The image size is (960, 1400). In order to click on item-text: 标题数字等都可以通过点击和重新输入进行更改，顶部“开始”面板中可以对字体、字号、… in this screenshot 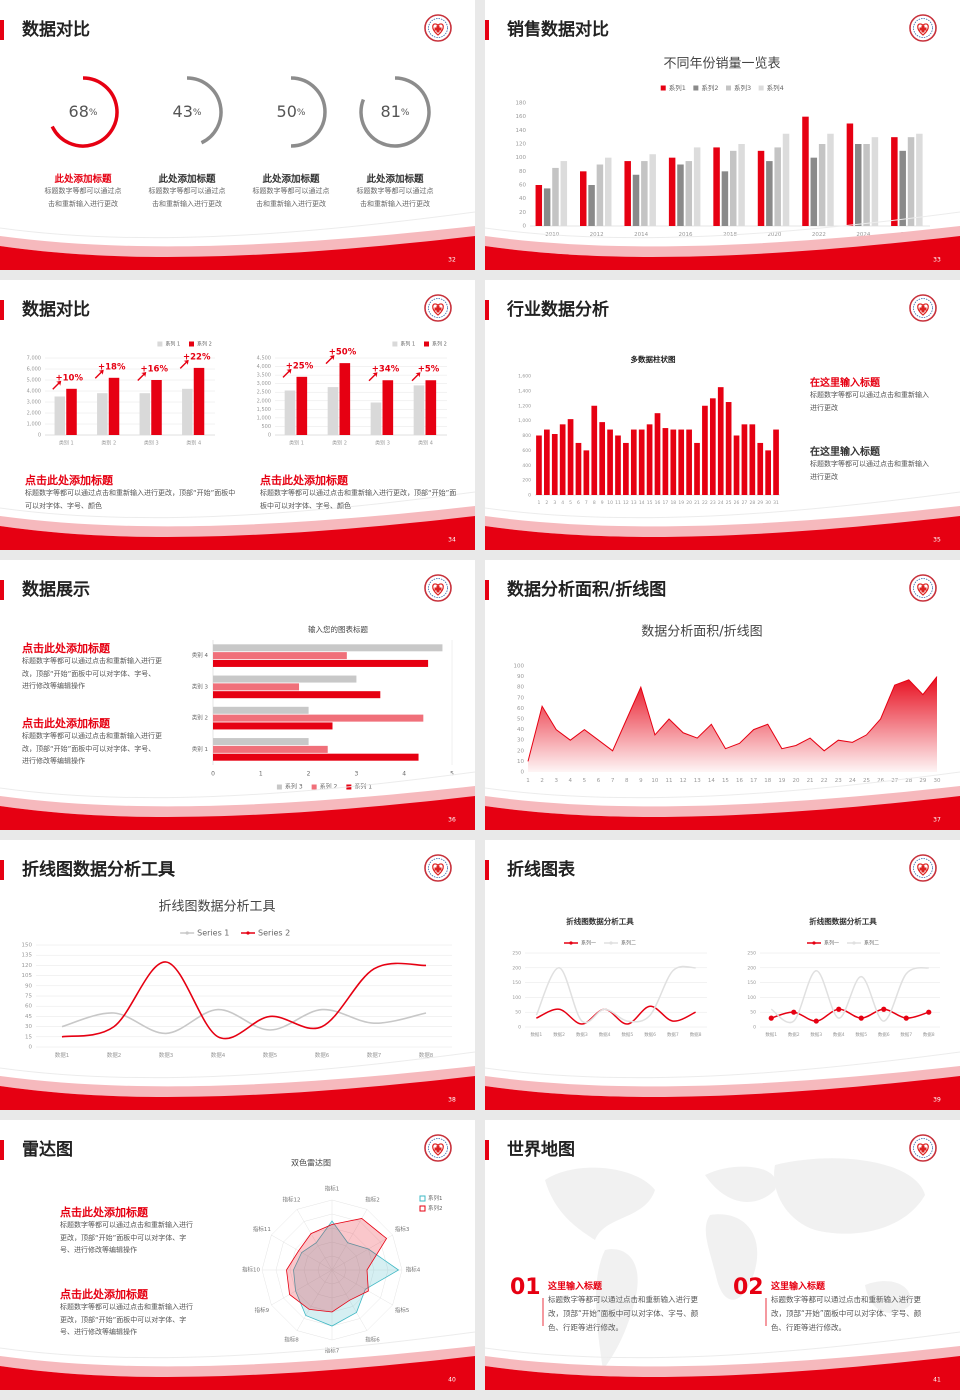, I will do `click(623, 1313)`.